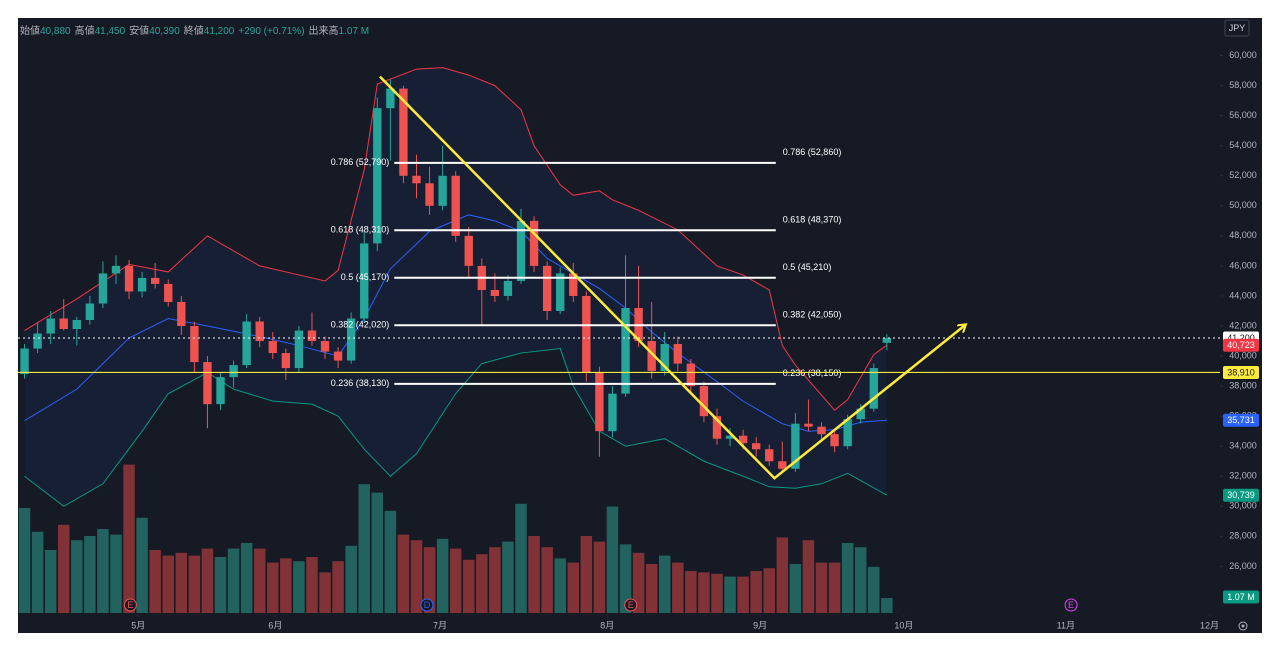 This screenshot has width=1280, height=653. I want to click on header-value: 1.07 M, so click(354, 31).